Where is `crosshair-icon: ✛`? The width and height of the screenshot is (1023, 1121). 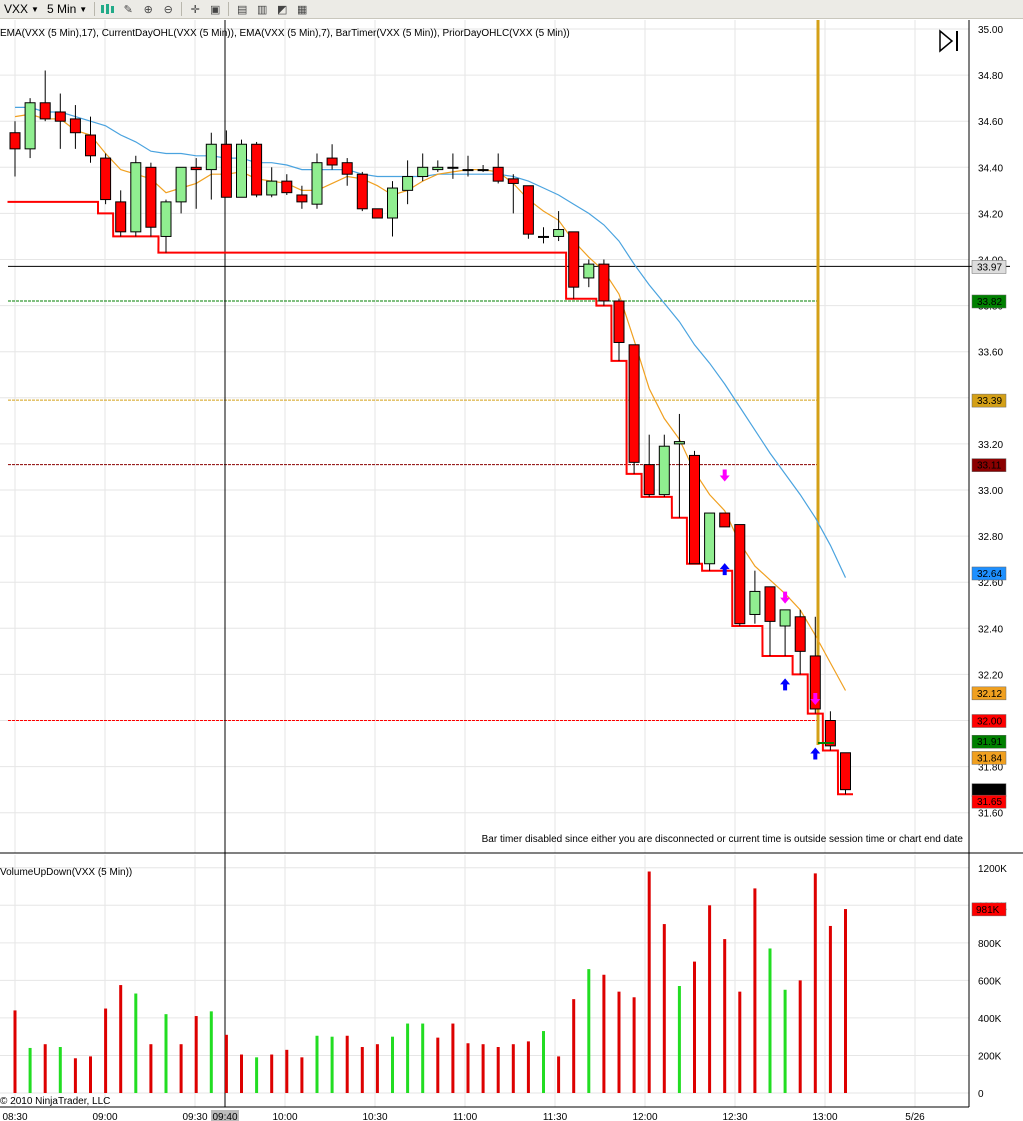
crosshair-icon: ✛ is located at coordinates (195, 9).